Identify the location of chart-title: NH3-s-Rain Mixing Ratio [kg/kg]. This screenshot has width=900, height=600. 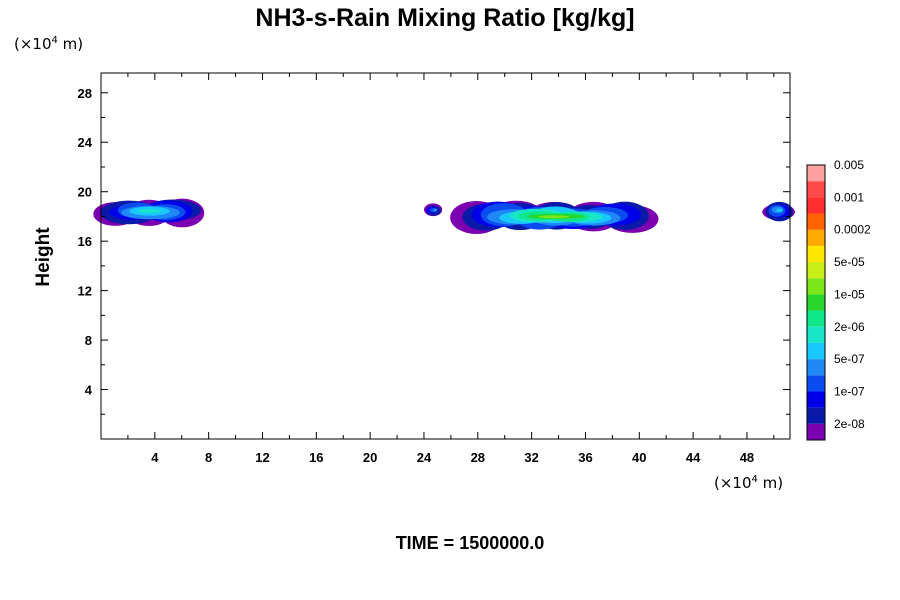
(444, 18).